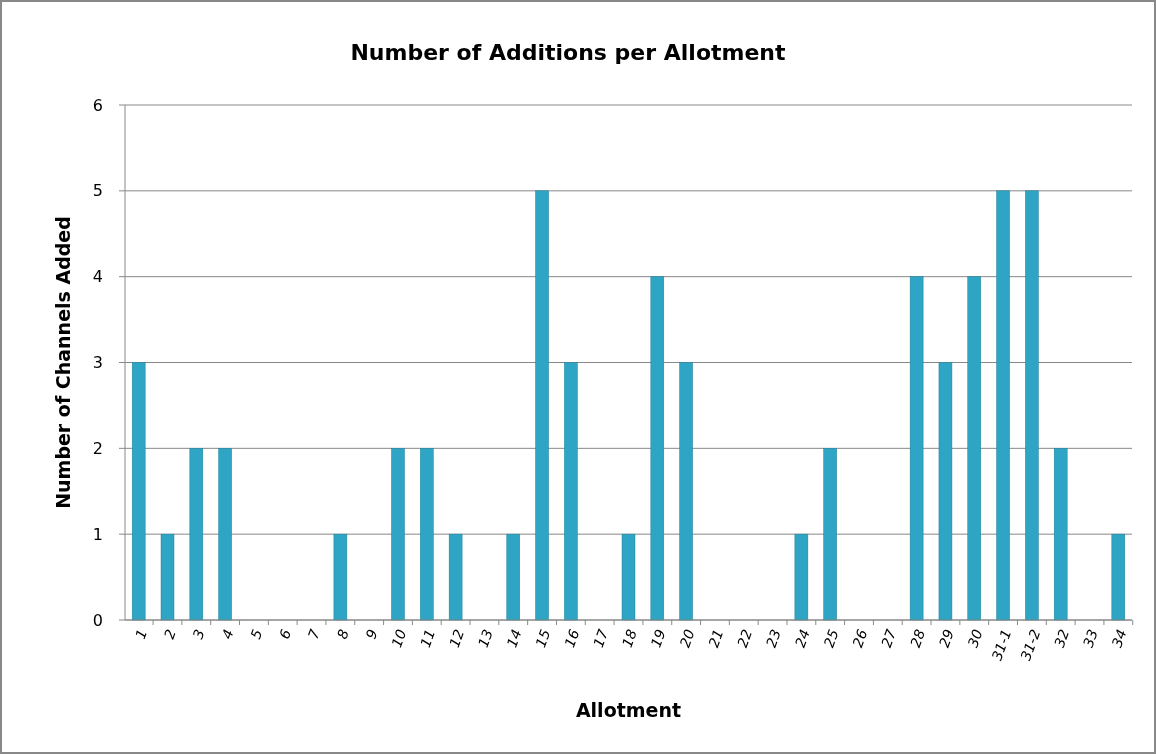  Describe the element at coordinates (658, 638) in the screenshot. I see `x-tick-label: 19` at that location.